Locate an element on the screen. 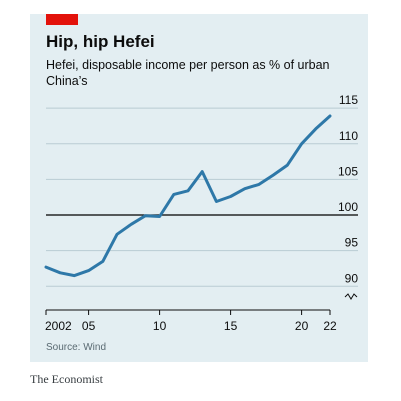 The image size is (401, 401). x-tick-label-2002: 2002 is located at coordinates (58, 326).